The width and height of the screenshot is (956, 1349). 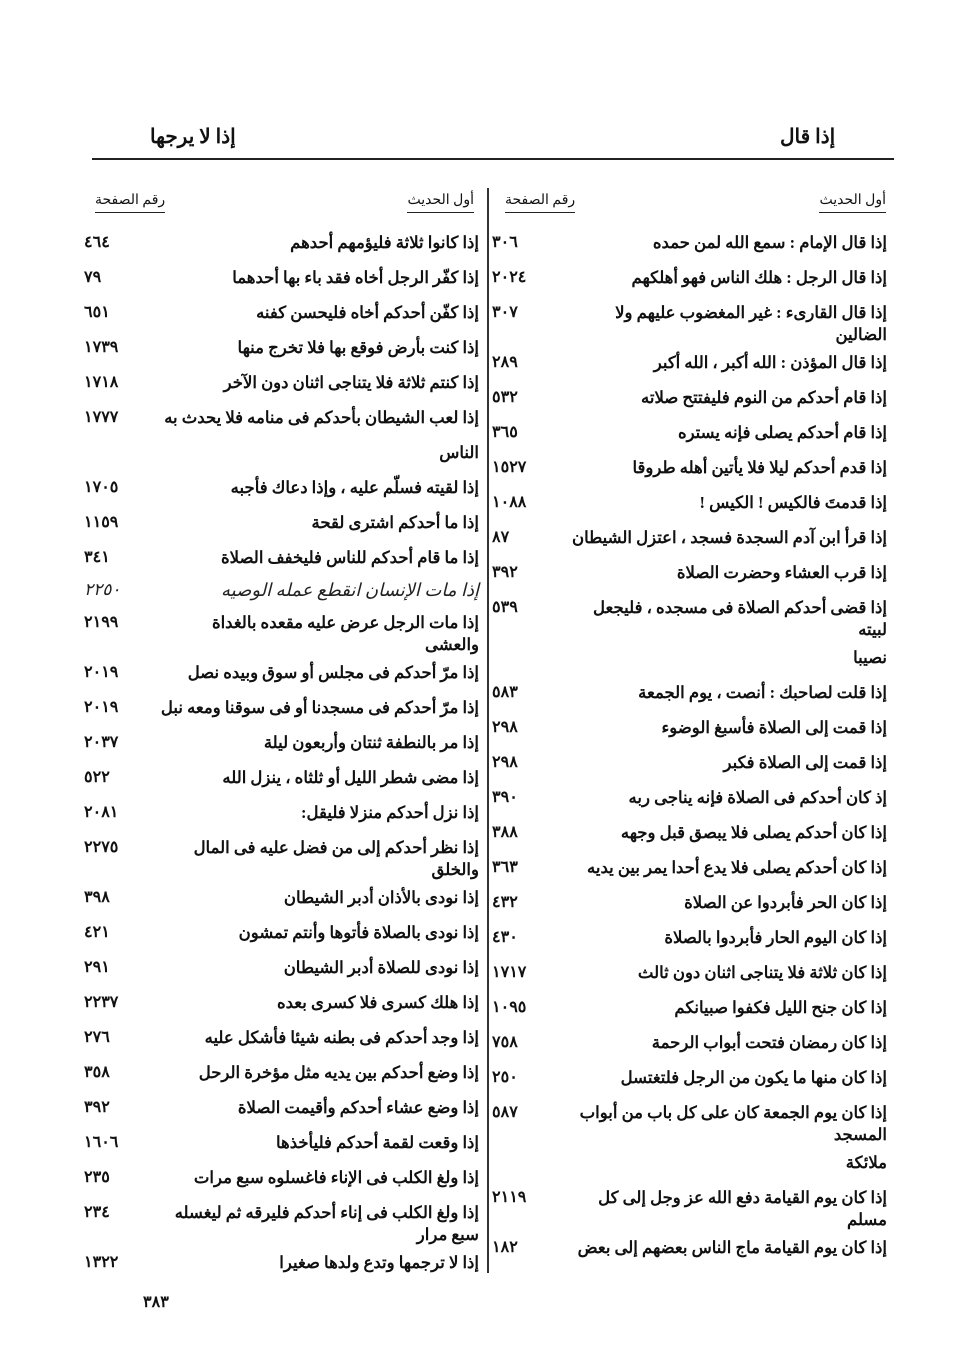 I want to click on index-entry: إذا وقعت لقمة أحدكم فليأخذها ١٦٠٦, so click(x=281, y=1143).